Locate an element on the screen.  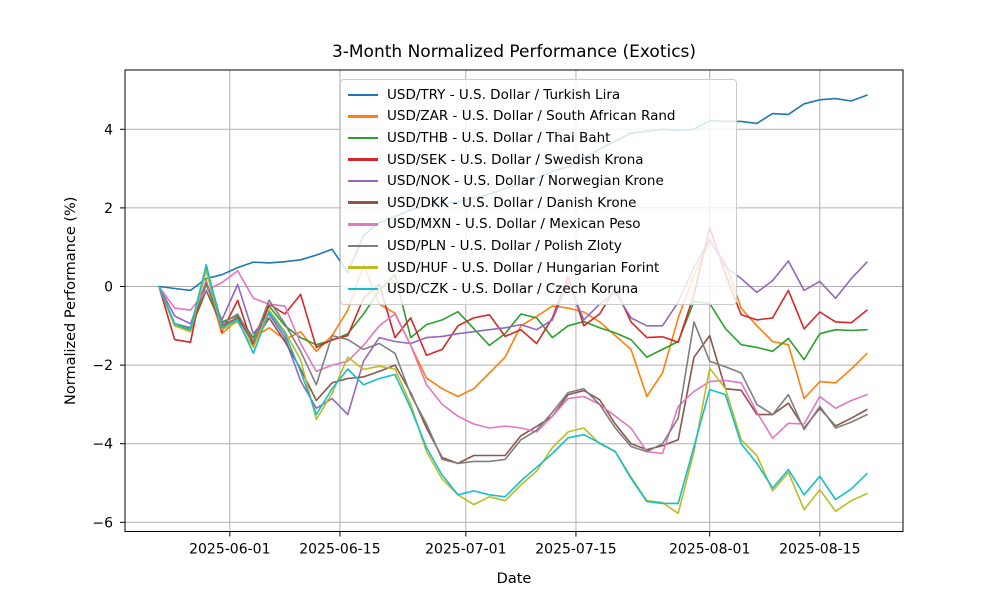
x-tick-label: 2025-08-15 is located at coordinates (819, 550).